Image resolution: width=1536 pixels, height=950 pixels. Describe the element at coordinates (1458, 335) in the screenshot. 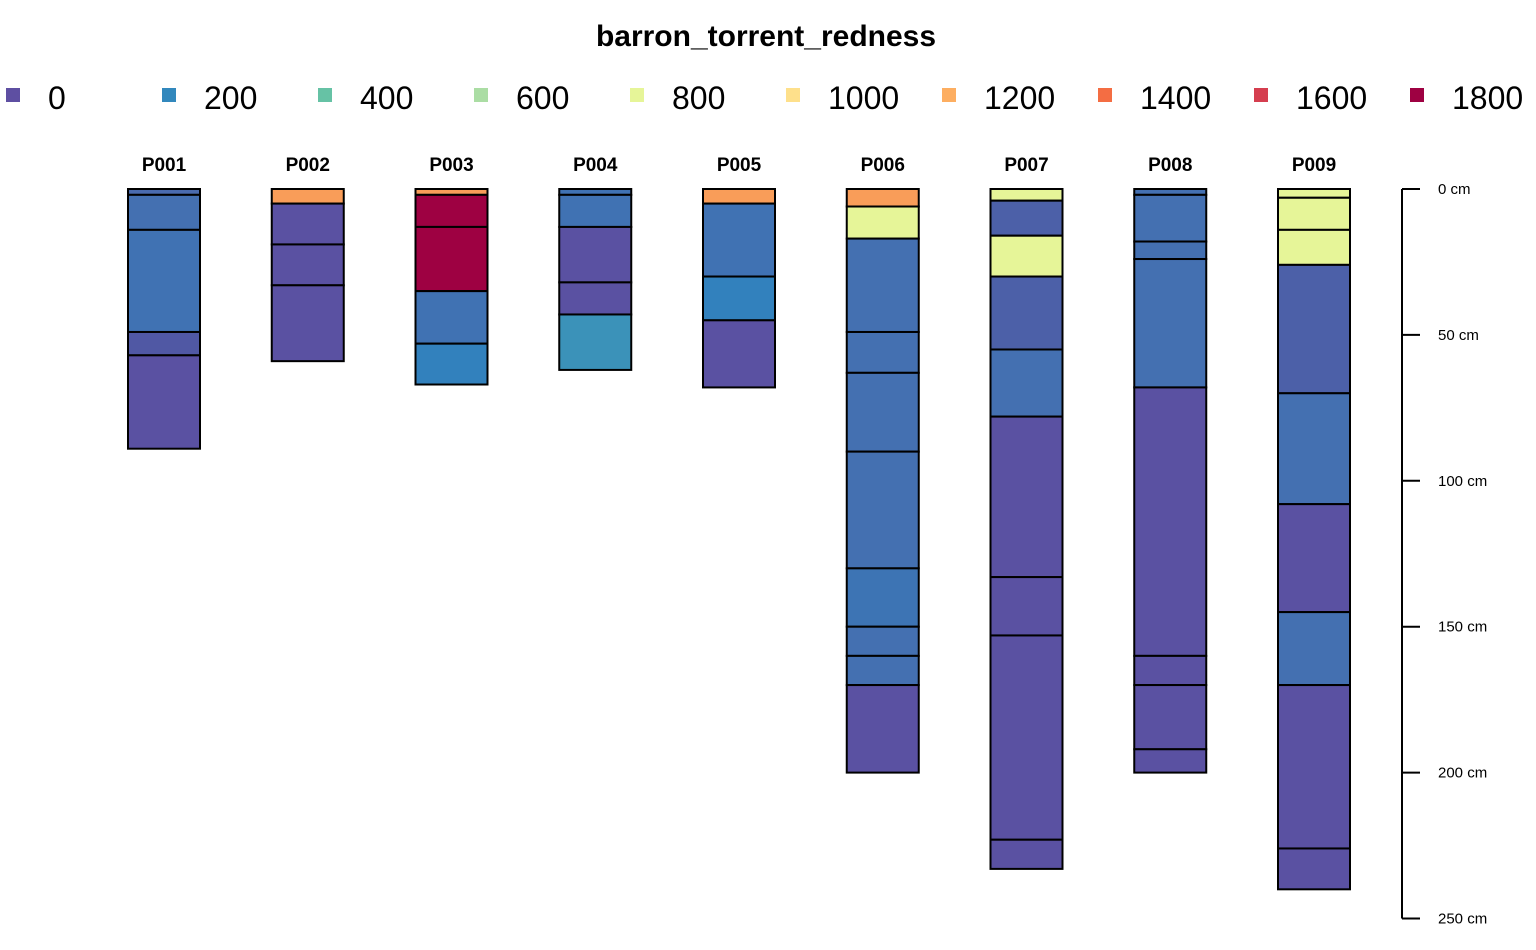

I see `depth-tick-label: 50 cm` at that location.